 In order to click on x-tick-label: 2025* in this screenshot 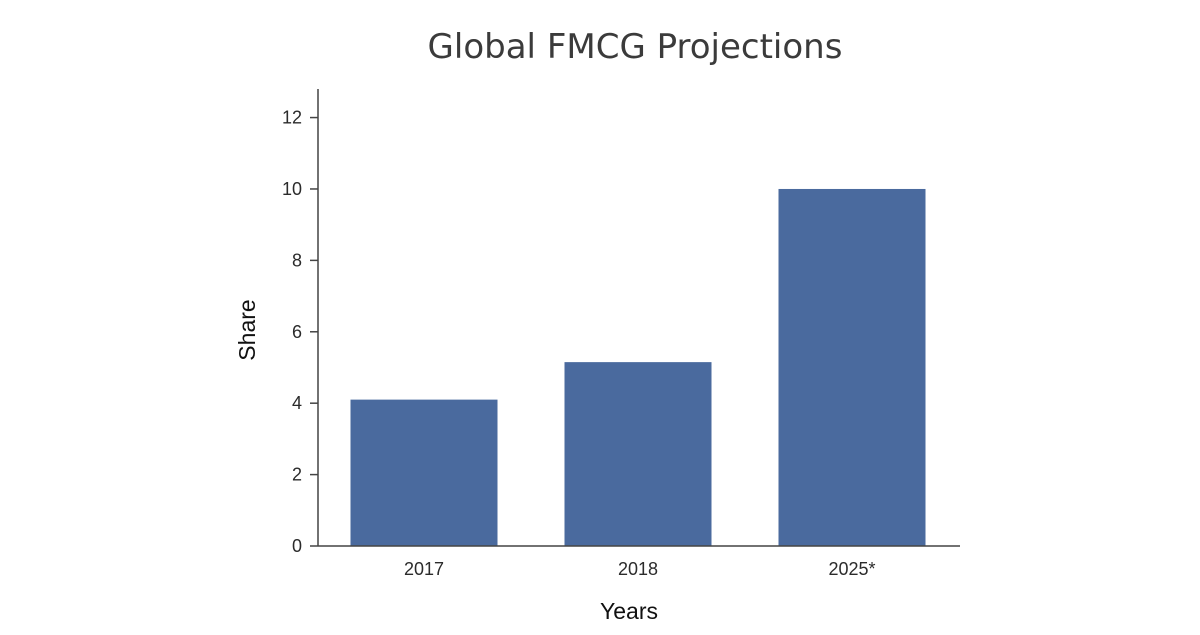, I will do `click(851, 569)`.